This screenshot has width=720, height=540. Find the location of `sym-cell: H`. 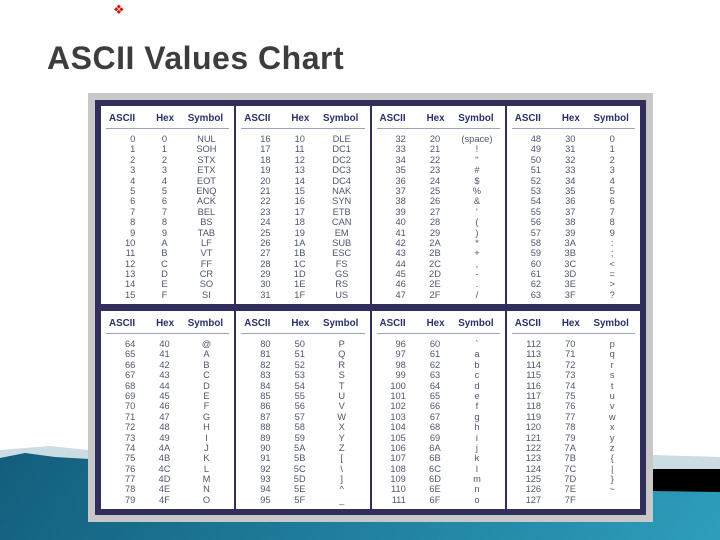

sym-cell: H is located at coordinates (206, 427).